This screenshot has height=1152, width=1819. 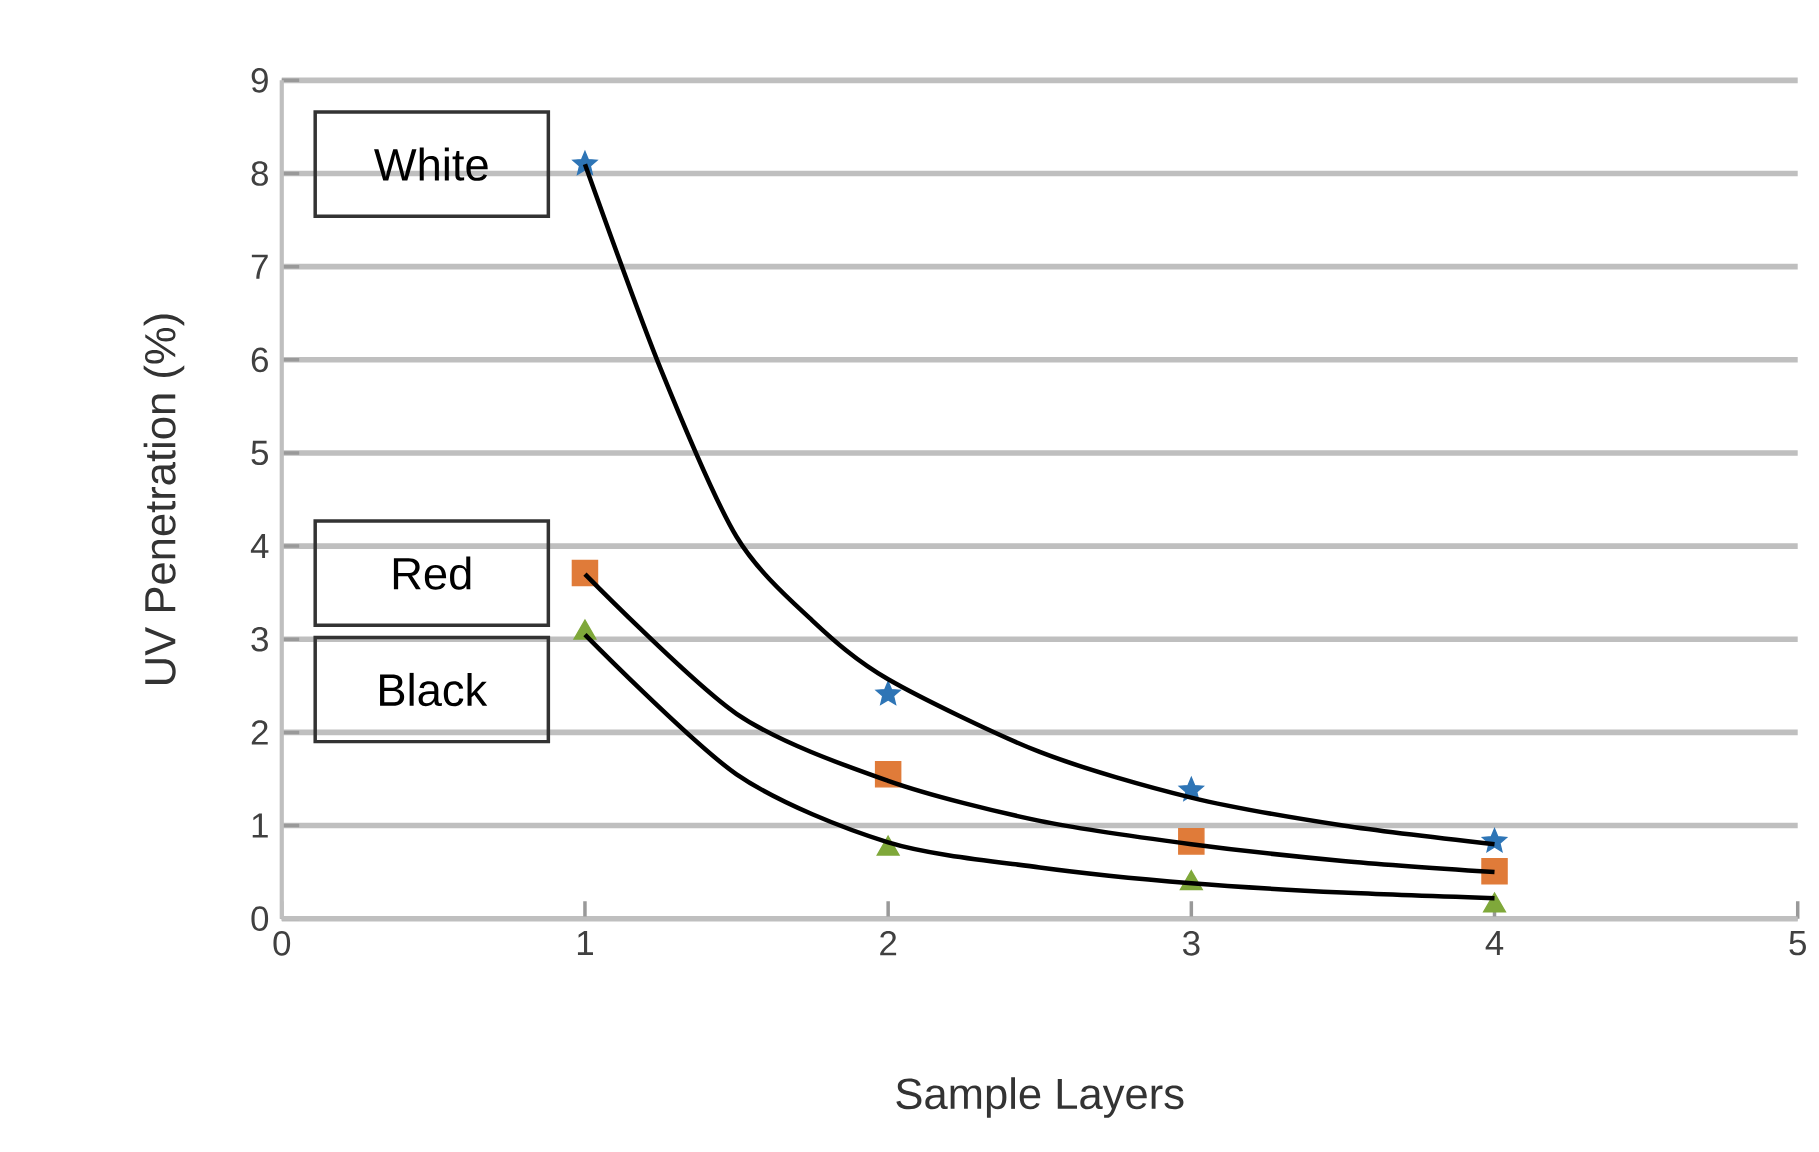 I want to click on series-label: White, so click(x=431, y=164).